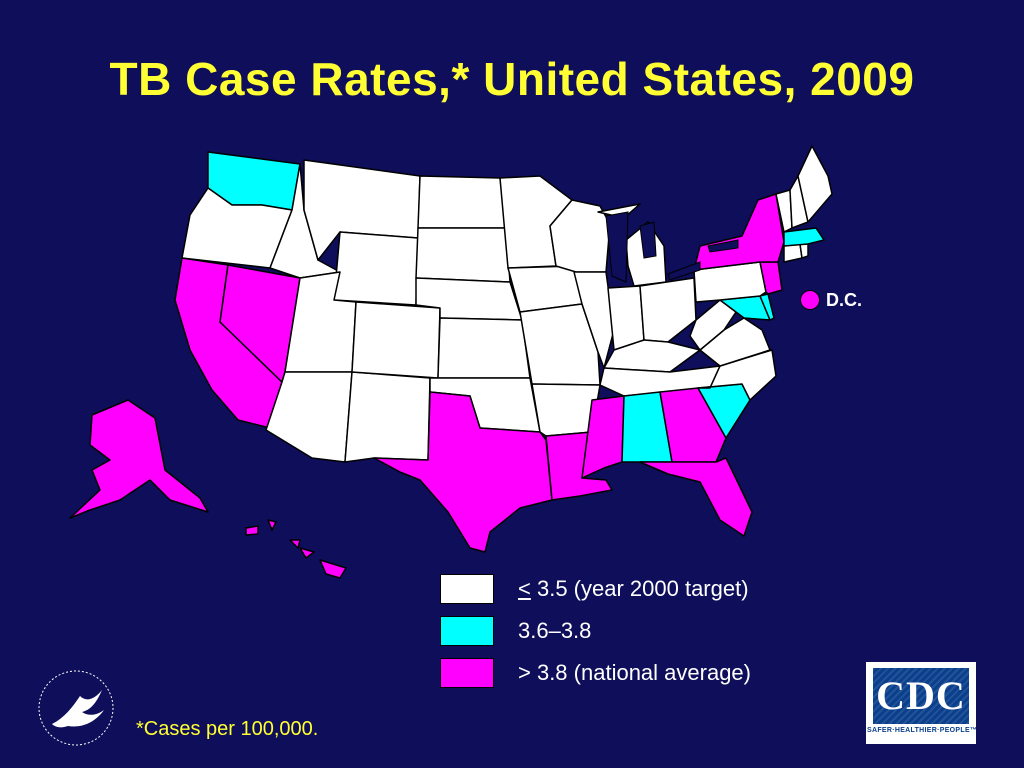 The height and width of the screenshot is (768, 1024). Describe the element at coordinates (139, 459) in the screenshot. I see `state-alaska` at that location.